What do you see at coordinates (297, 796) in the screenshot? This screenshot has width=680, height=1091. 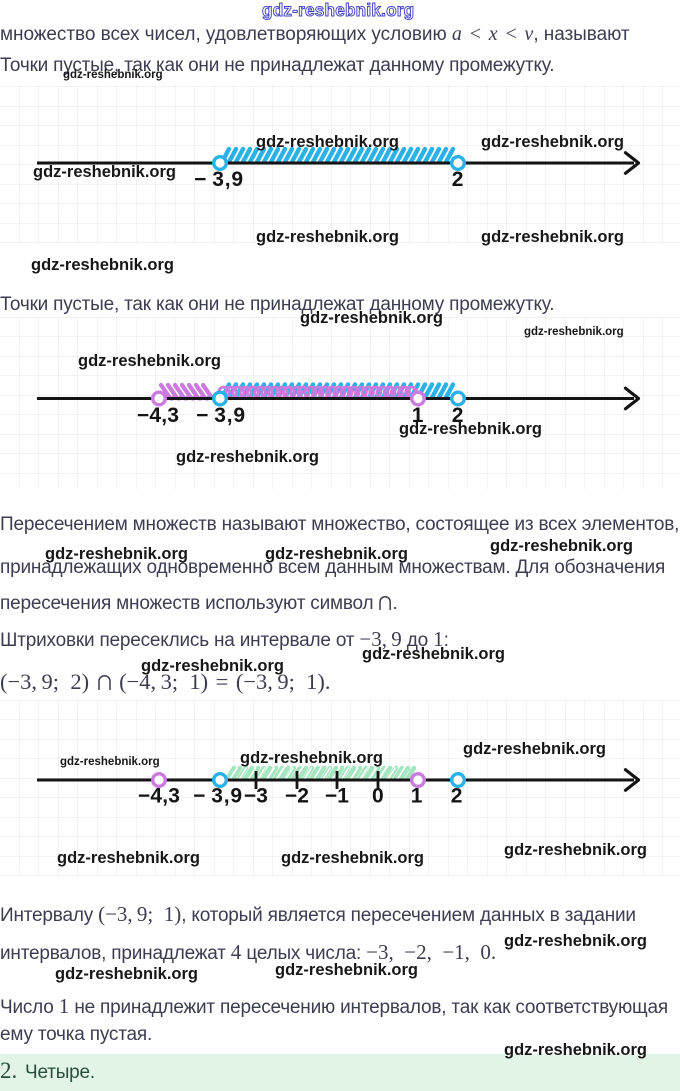 I see `svg-text: −2` at bounding box center [297, 796].